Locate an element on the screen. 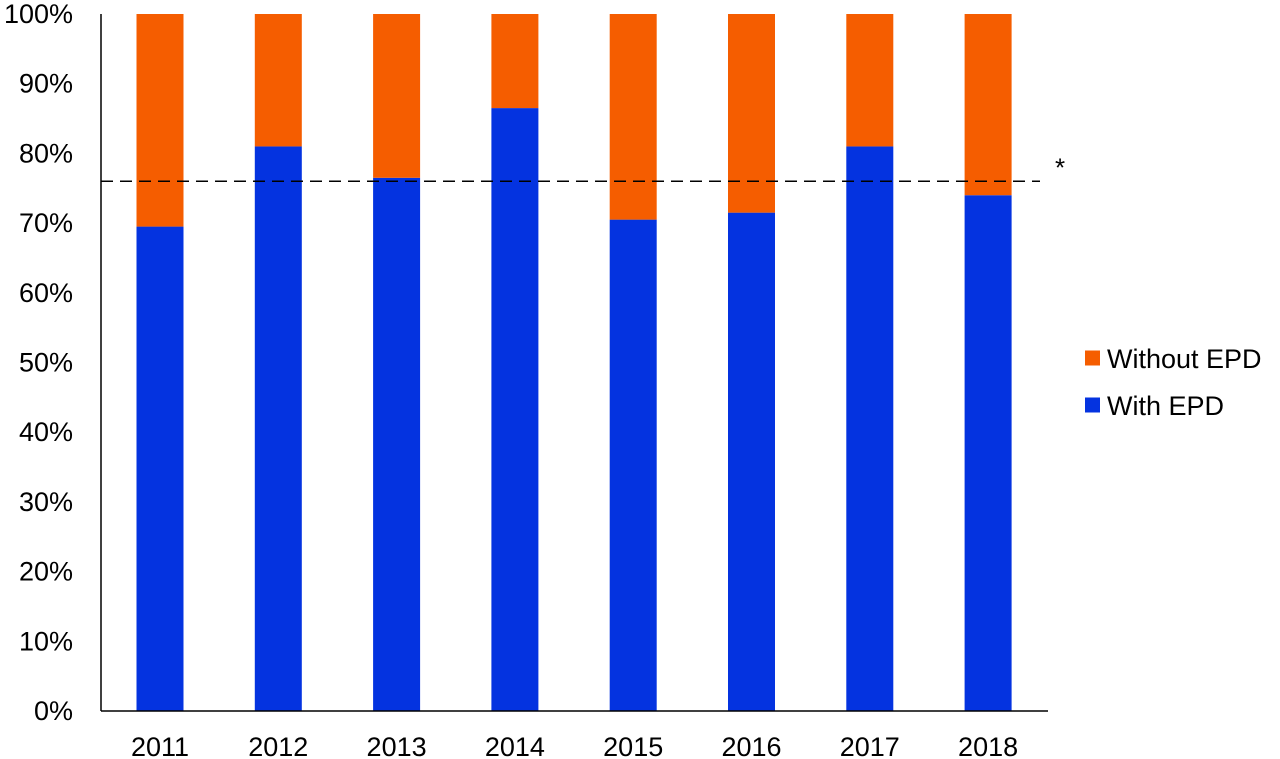 This screenshot has width=1280, height=759. reference-line-group: * is located at coordinates (583, 167).